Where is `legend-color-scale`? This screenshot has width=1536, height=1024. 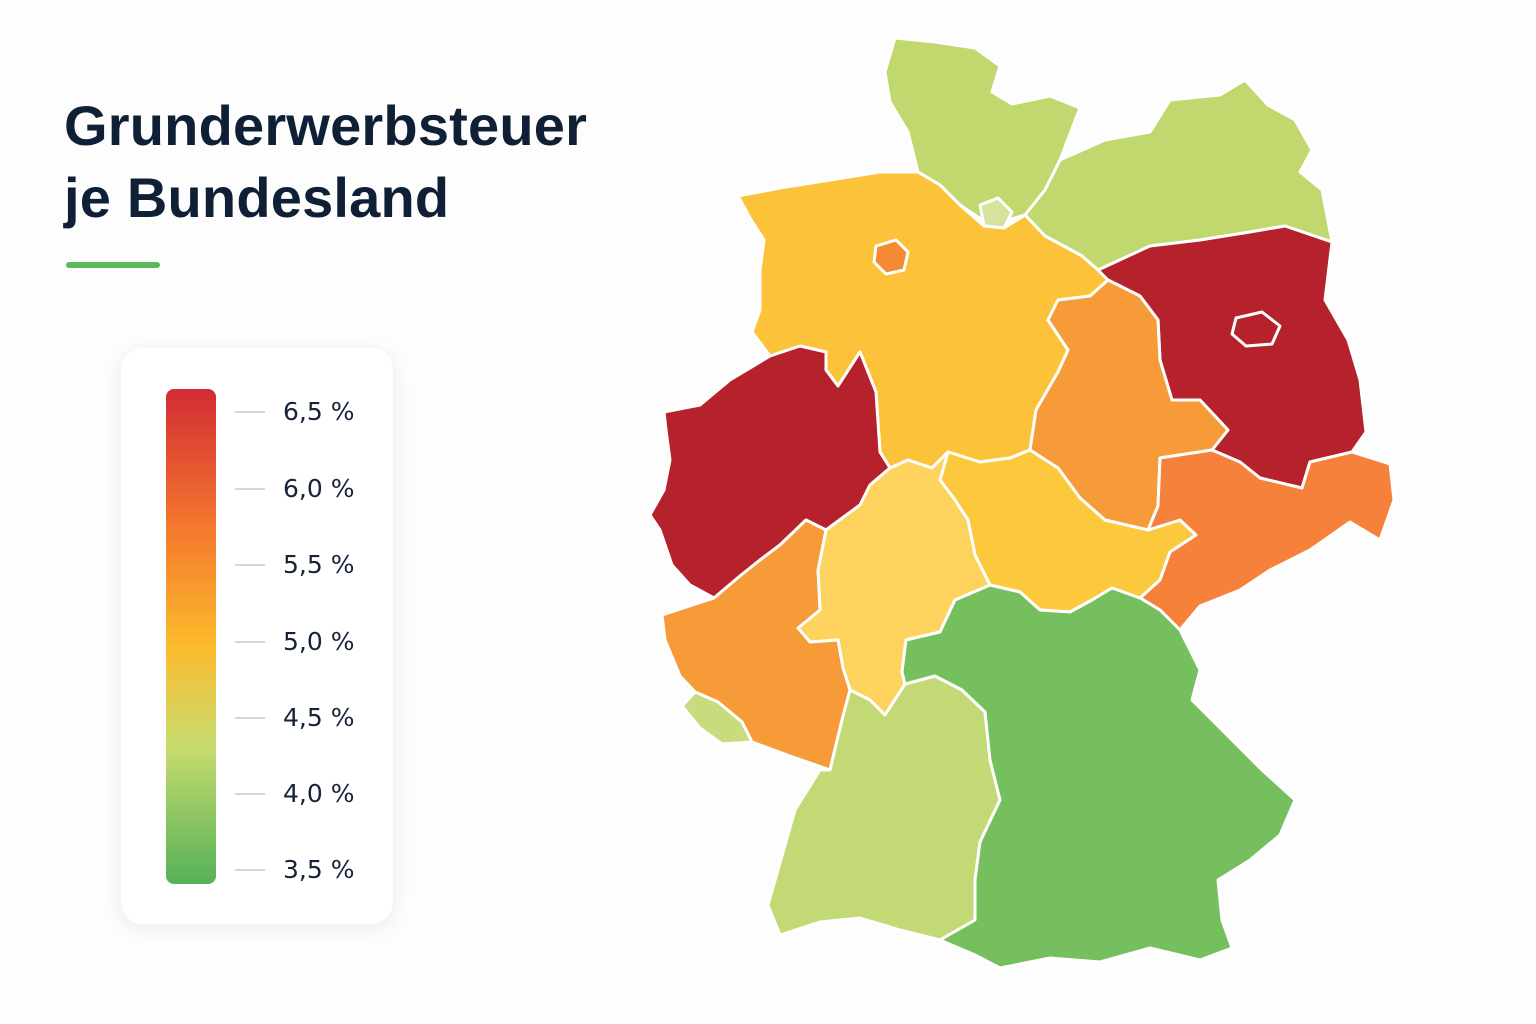 legend-color-scale is located at coordinates (191, 636).